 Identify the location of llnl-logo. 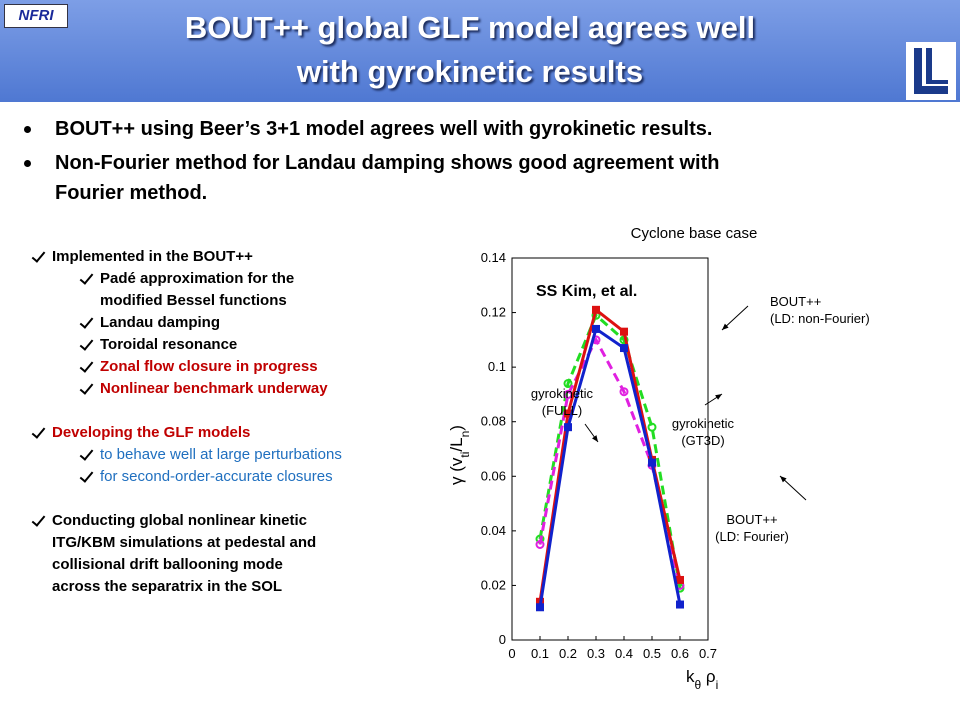
(931, 71).